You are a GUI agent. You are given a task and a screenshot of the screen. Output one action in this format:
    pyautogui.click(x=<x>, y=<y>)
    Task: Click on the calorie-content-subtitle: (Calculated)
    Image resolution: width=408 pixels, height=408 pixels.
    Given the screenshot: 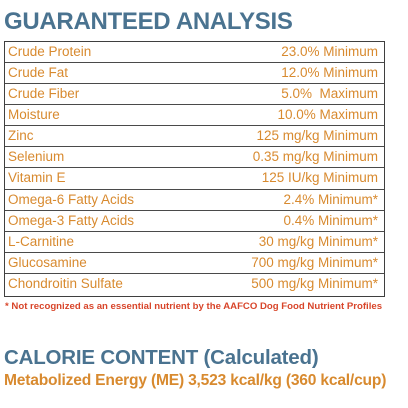 What is the action you would take?
    pyautogui.click(x=261, y=357)
    